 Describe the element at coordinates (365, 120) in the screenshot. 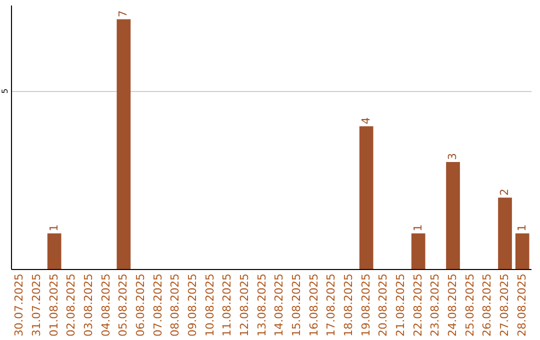

I see `data-label: 4` at that location.